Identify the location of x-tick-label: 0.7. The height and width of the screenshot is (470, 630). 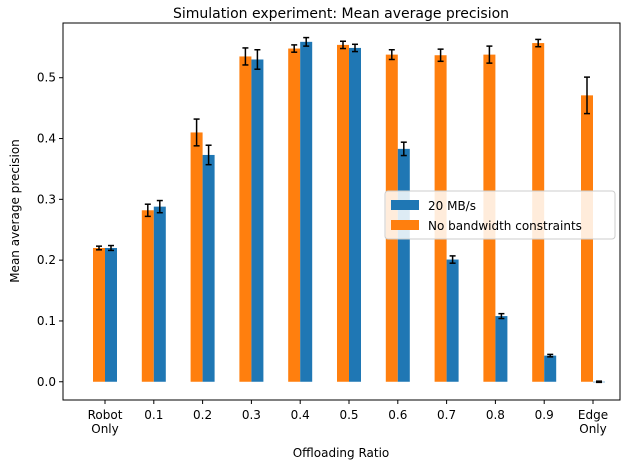
(446, 415).